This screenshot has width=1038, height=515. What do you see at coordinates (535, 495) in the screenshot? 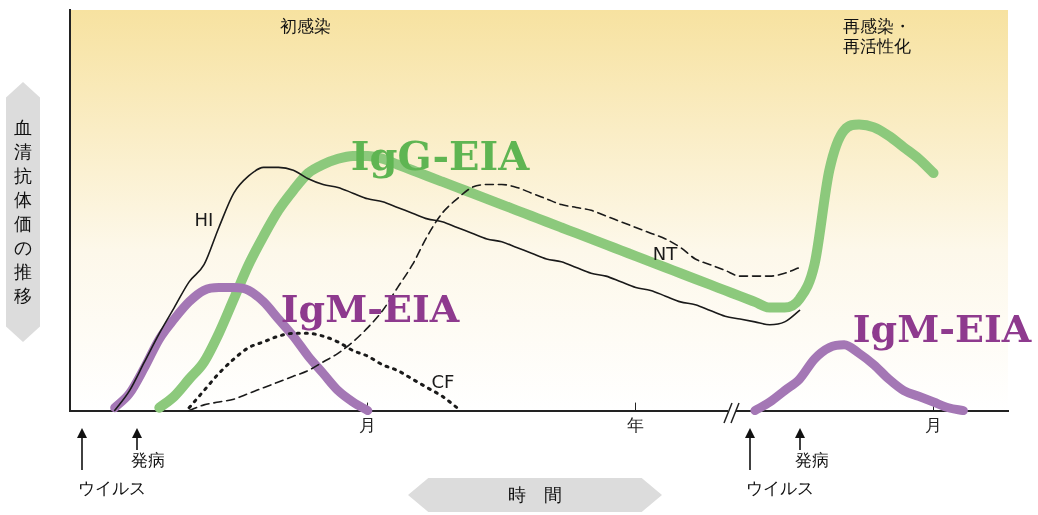
I see `x-axis-title: 時 間` at bounding box center [535, 495].